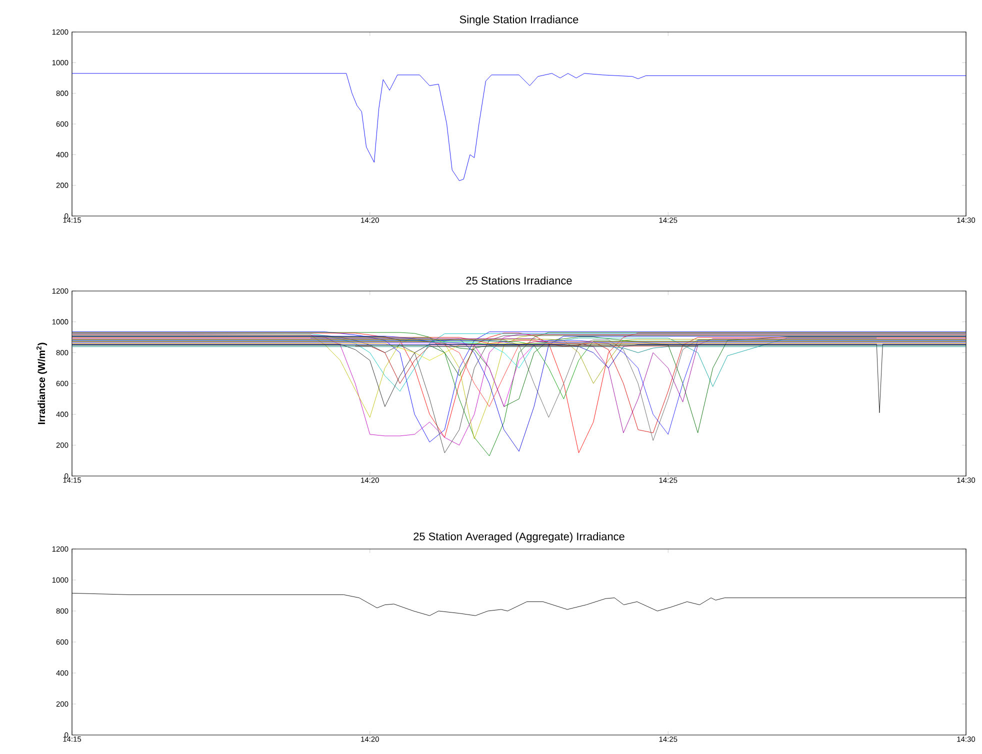  What do you see at coordinates (519, 20) in the screenshot?
I see `chart-title: Single Station Irradiance` at bounding box center [519, 20].